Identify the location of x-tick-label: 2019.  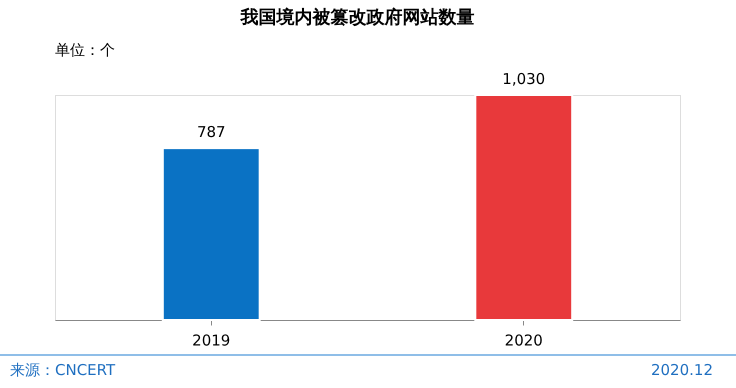
(211, 341).